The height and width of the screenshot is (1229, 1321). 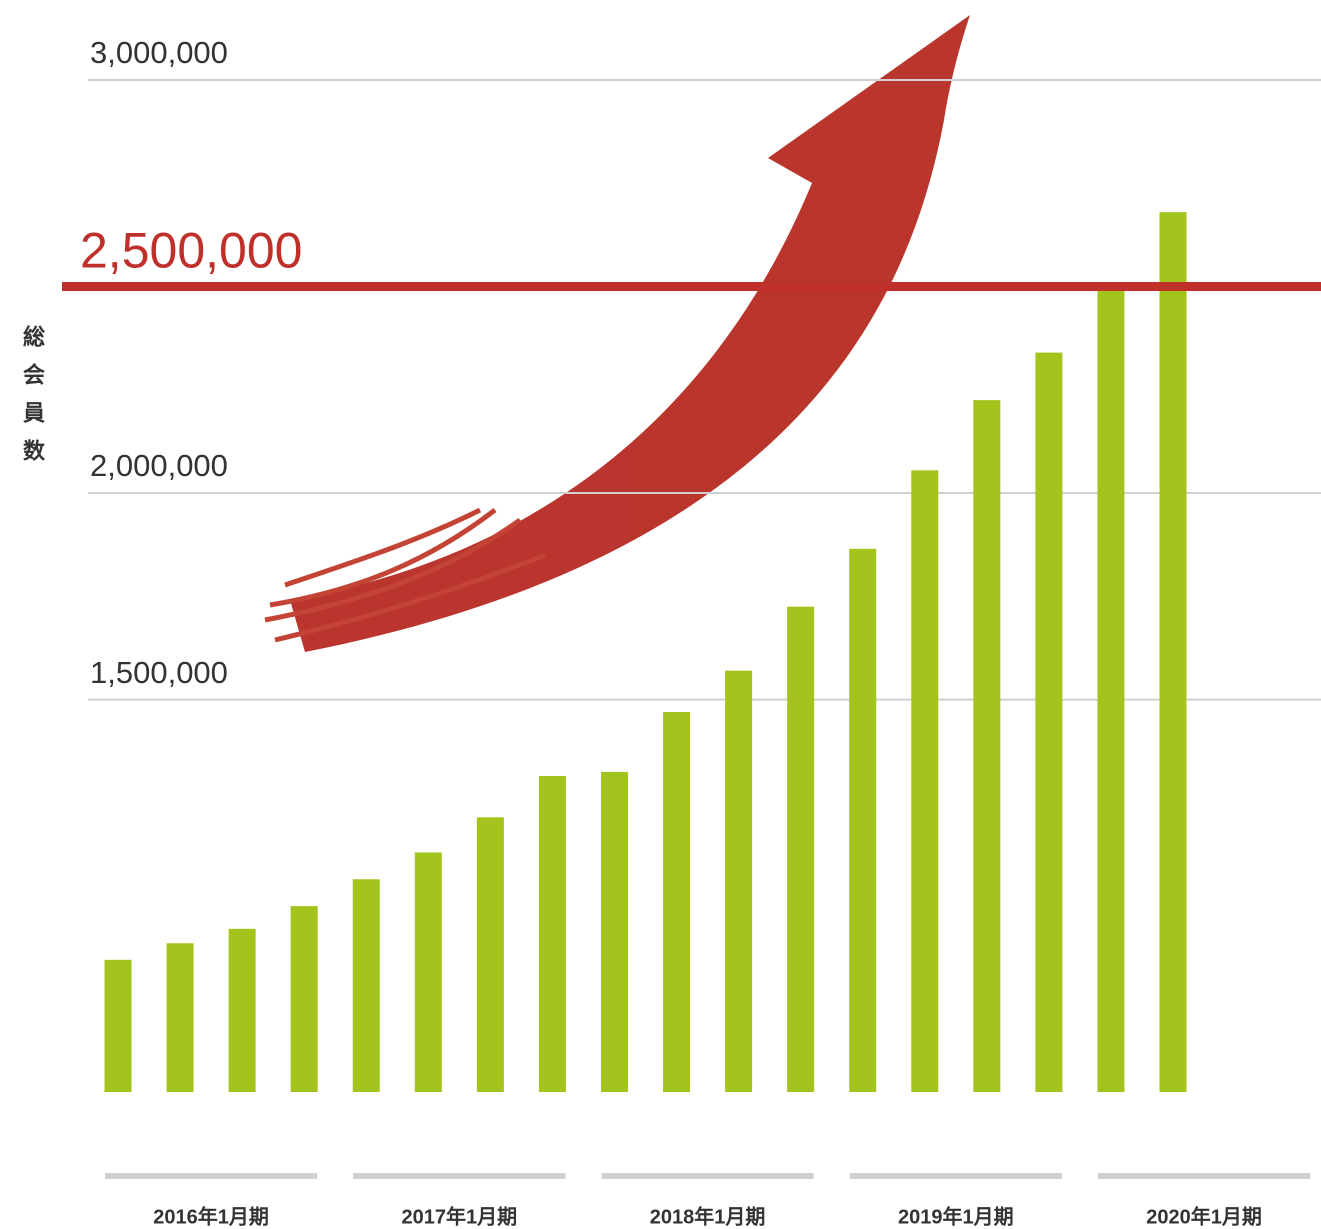 What do you see at coordinates (211, 1216) in the screenshot?
I see `x-tick-label: 2016年1月期` at bounding box center [211, 1216].